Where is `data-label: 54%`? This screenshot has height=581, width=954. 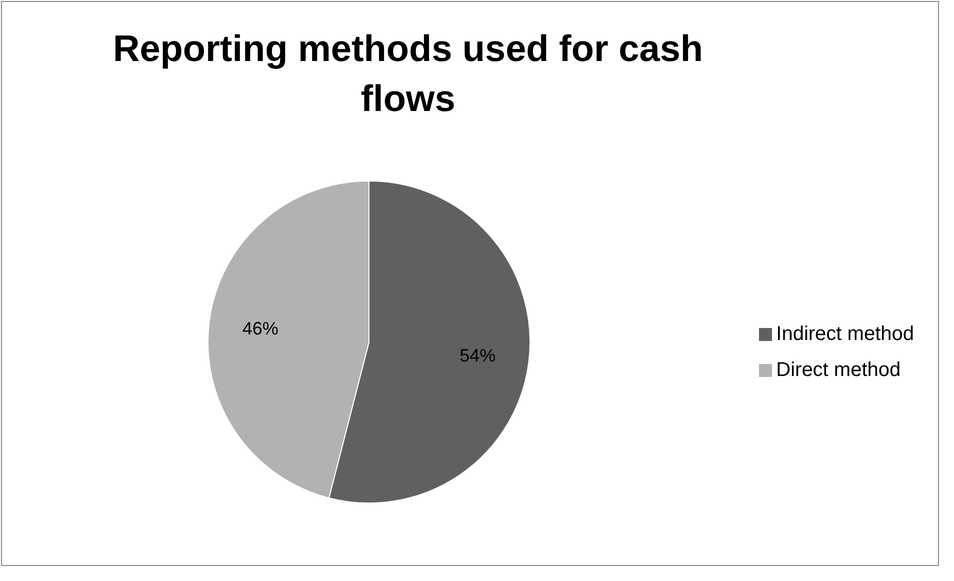
data-label: 54% is located at coordinates (478, 356).